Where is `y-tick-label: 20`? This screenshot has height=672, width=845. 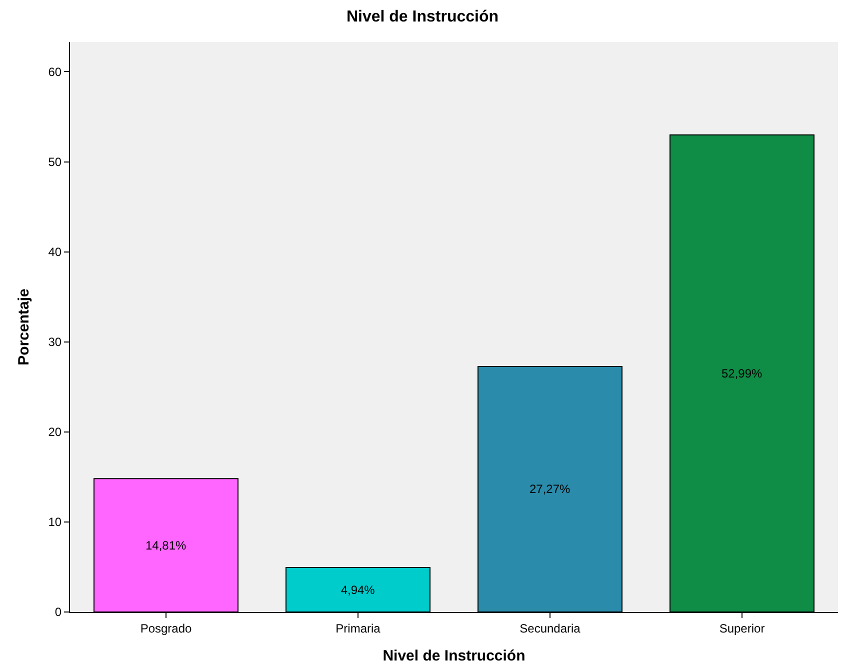 y-tick-label: 20 is located at coordinates (55, 432).